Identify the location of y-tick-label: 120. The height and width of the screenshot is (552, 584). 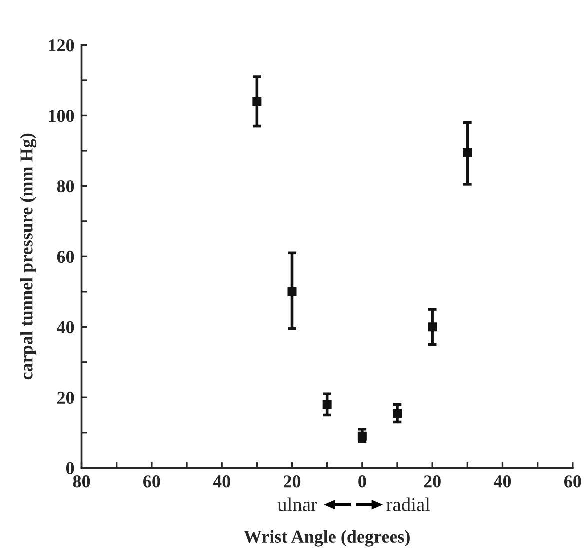
(61, 46).